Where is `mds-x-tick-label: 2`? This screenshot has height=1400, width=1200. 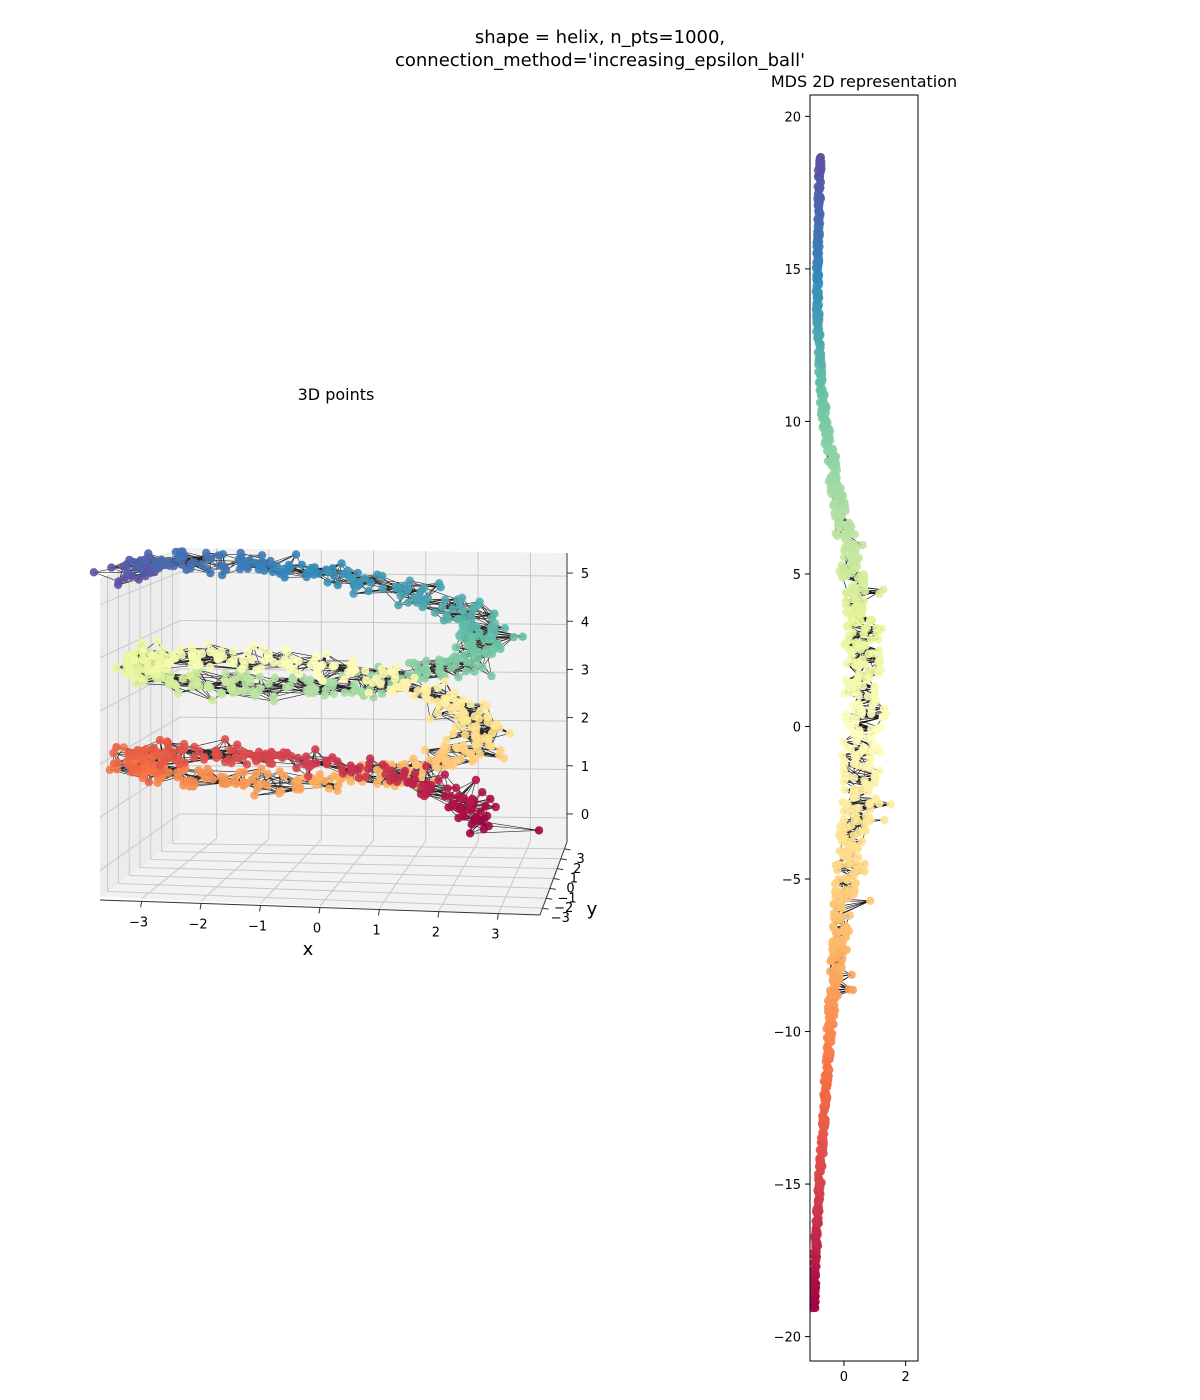
mds-x-tick-label: 2 is located at coordinates (906, 1377).